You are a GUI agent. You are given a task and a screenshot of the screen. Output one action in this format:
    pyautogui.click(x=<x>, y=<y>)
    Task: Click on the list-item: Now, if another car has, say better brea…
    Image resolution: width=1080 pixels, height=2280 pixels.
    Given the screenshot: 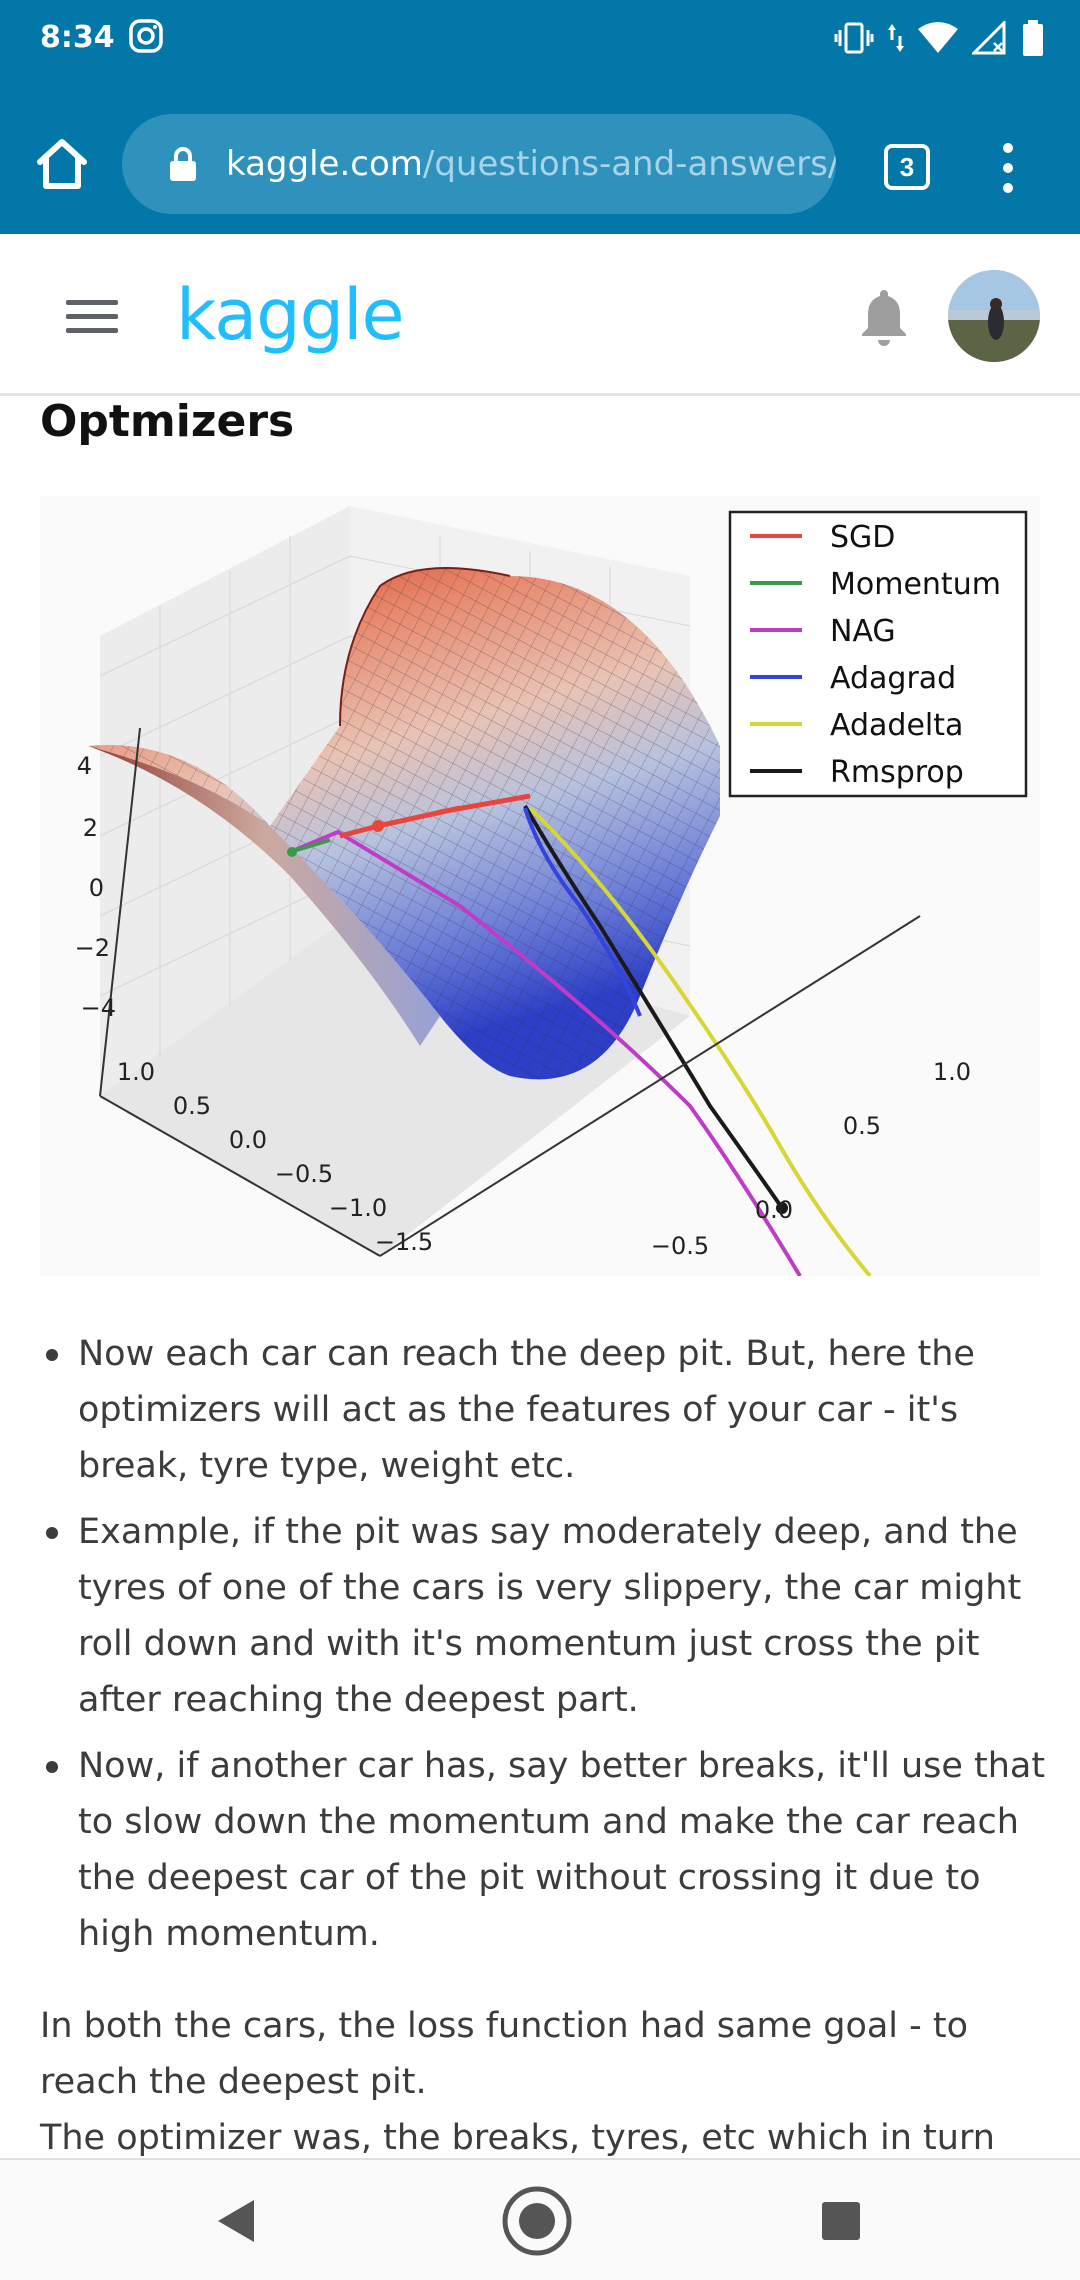 What is the action you would take?
    pyautogui.click(x=545, y=1850)
    